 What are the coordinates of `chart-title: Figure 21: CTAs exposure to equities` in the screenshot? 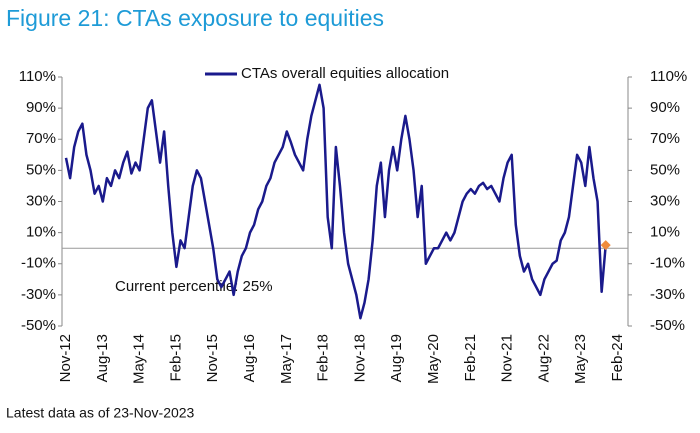 It's located at (195, 18).